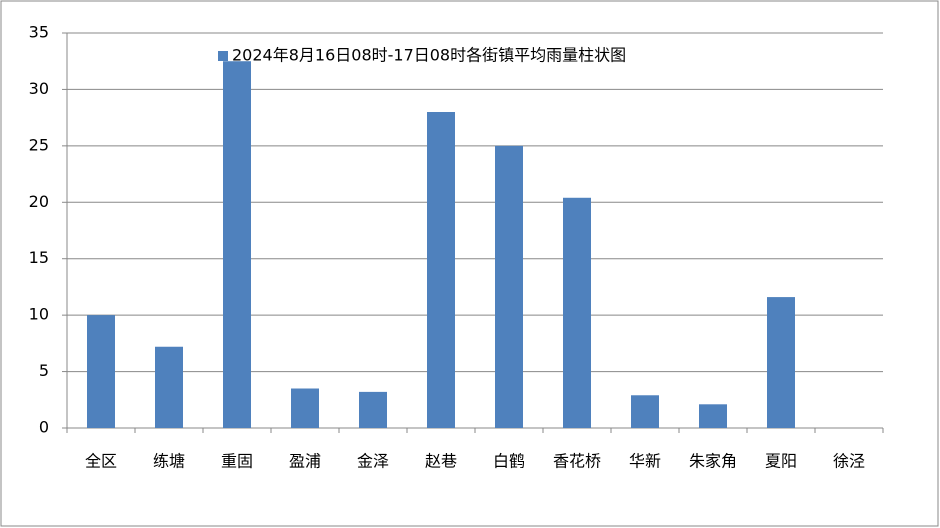 This screenshot has width=940, height=528. What do you see at coordinates (39, 257) in the screenshot?
I see `y-tick-label: 15` at bounding box center [39, 257].